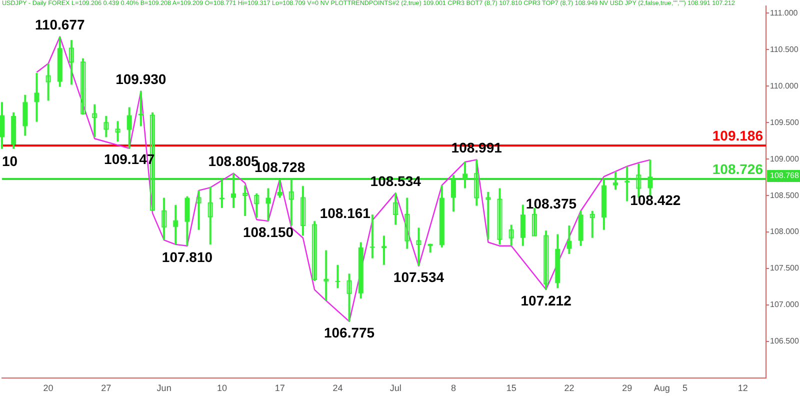  What do you see at coordinates (785, 175) in the screenshot?
I see `annotation: 108.768` at bounding box center [785, 175].